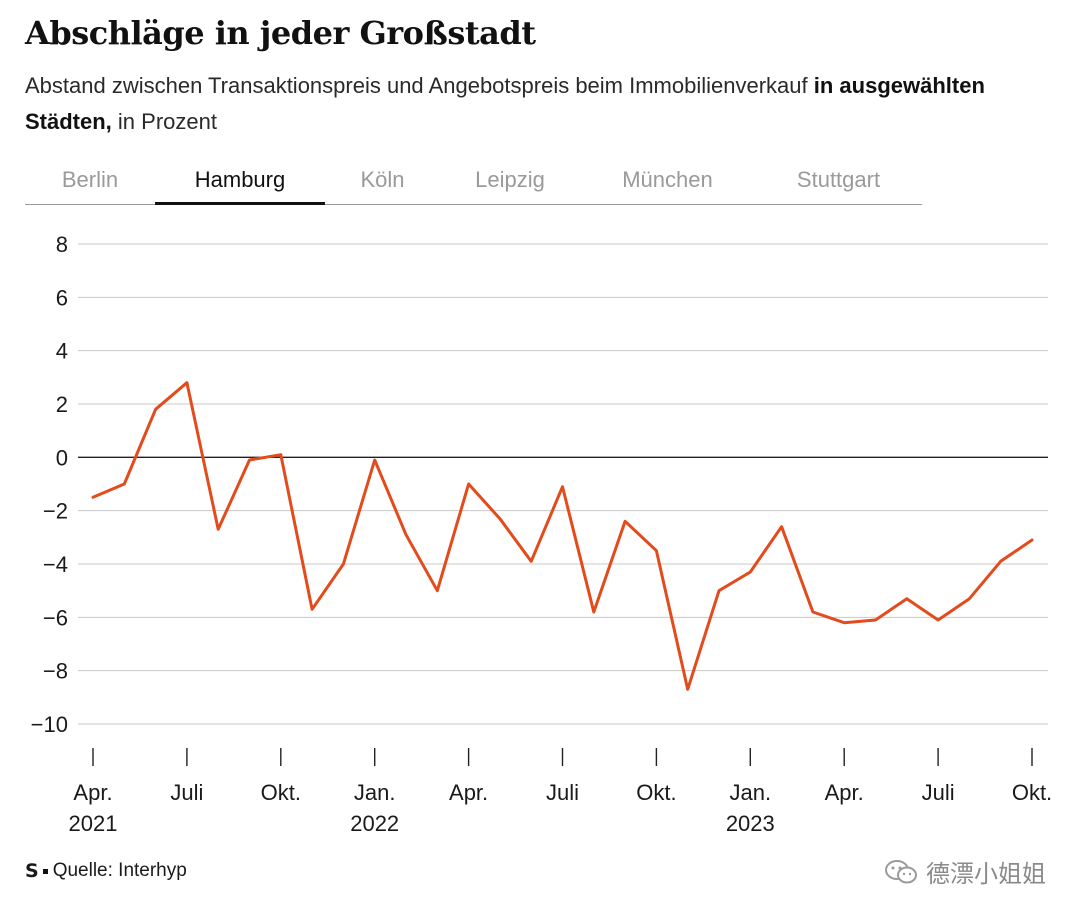 The height and width of the screenshot is (918, 1080). What do you see at coordinates (374, 823) in the screenshot?
I see `x-tick-year-label: 2022` at bounding box center [374, 823].